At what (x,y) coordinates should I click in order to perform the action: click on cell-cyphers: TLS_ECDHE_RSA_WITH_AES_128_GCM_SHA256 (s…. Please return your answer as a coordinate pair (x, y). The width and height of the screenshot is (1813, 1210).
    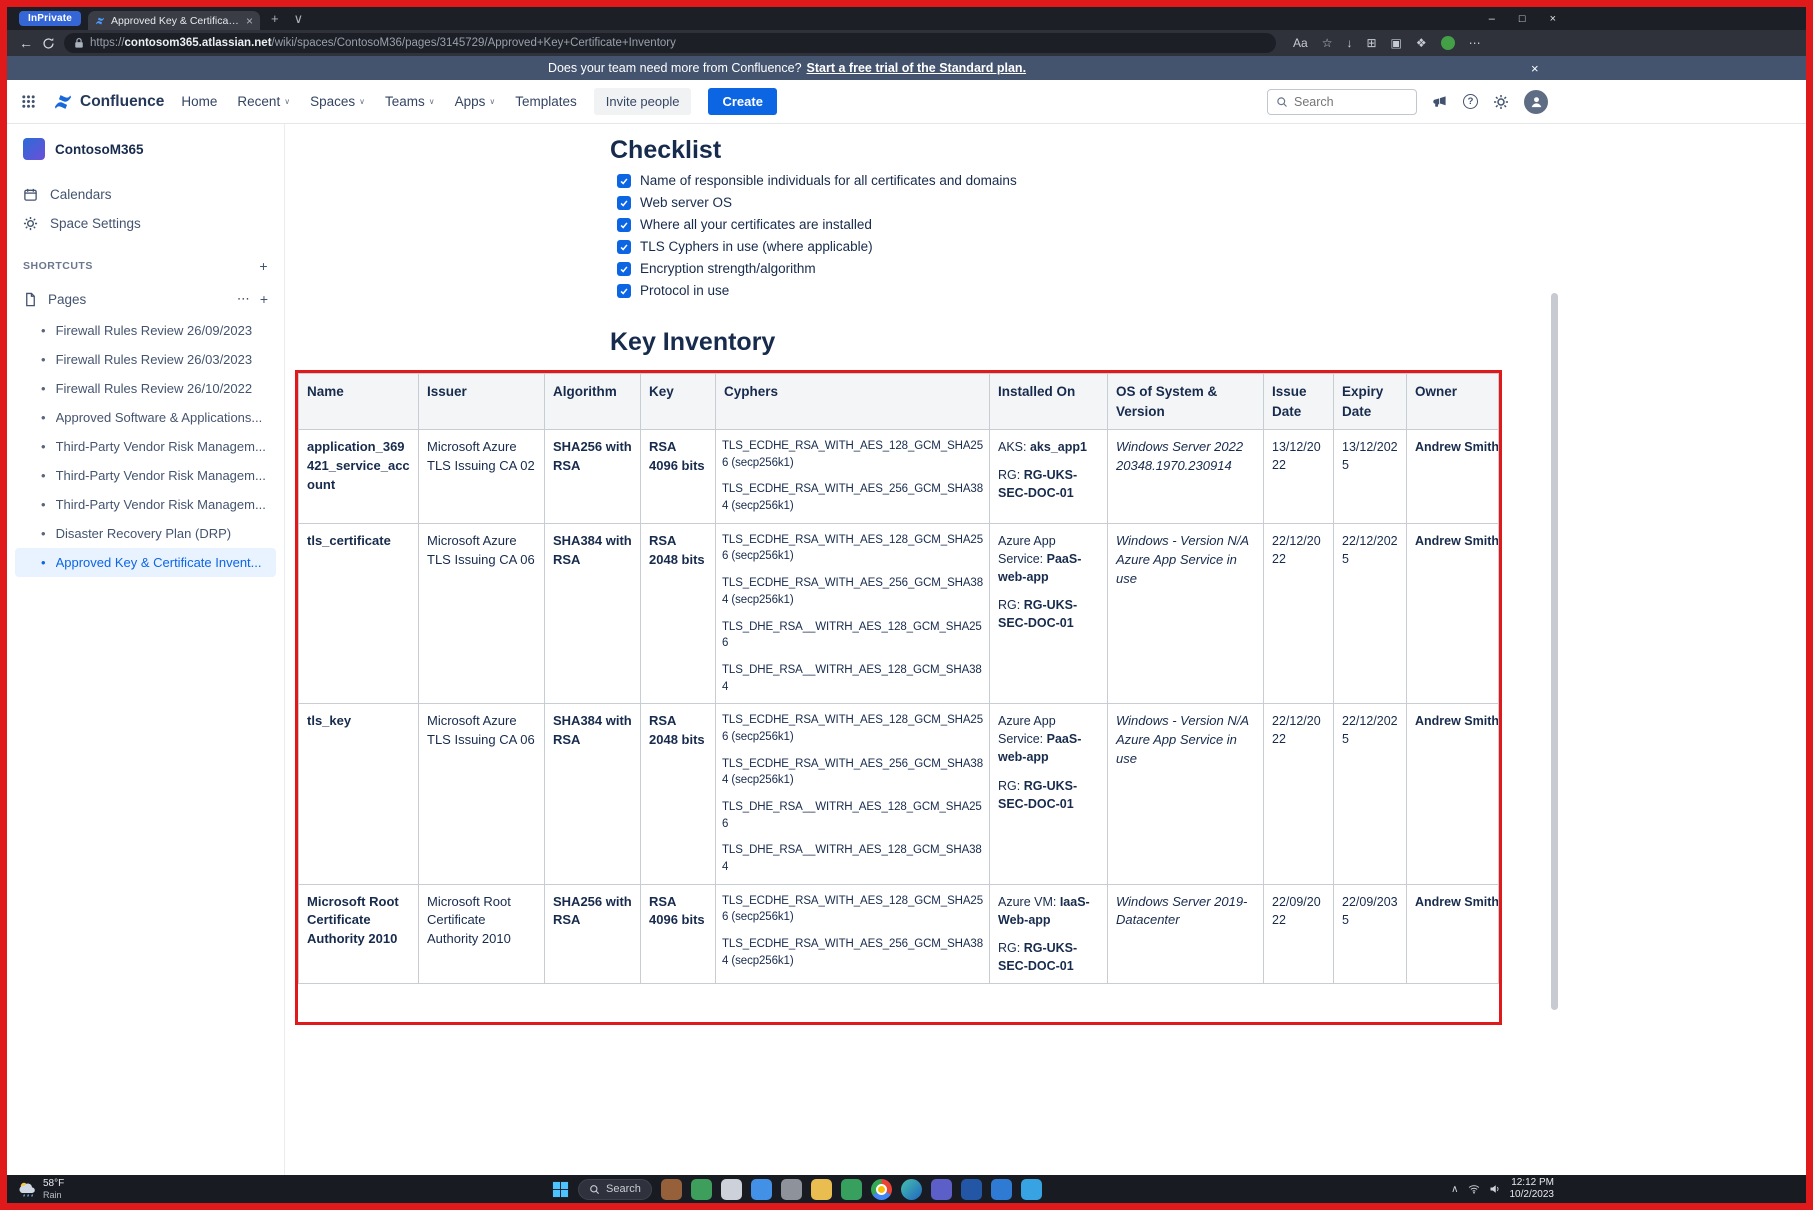
    Looking at the image, I should click on (852, 476).